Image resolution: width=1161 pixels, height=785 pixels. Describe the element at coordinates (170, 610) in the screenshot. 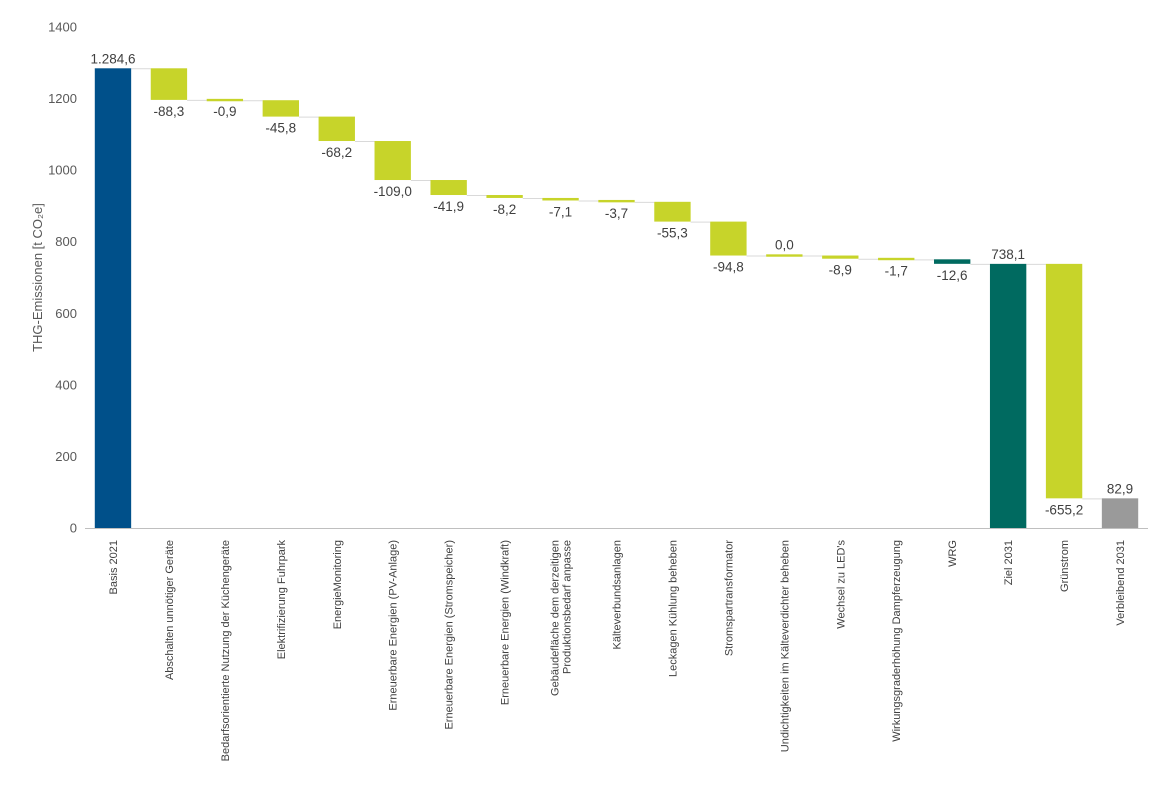

I see `category-label: Abschalten unnötiger Geräte` at that location.